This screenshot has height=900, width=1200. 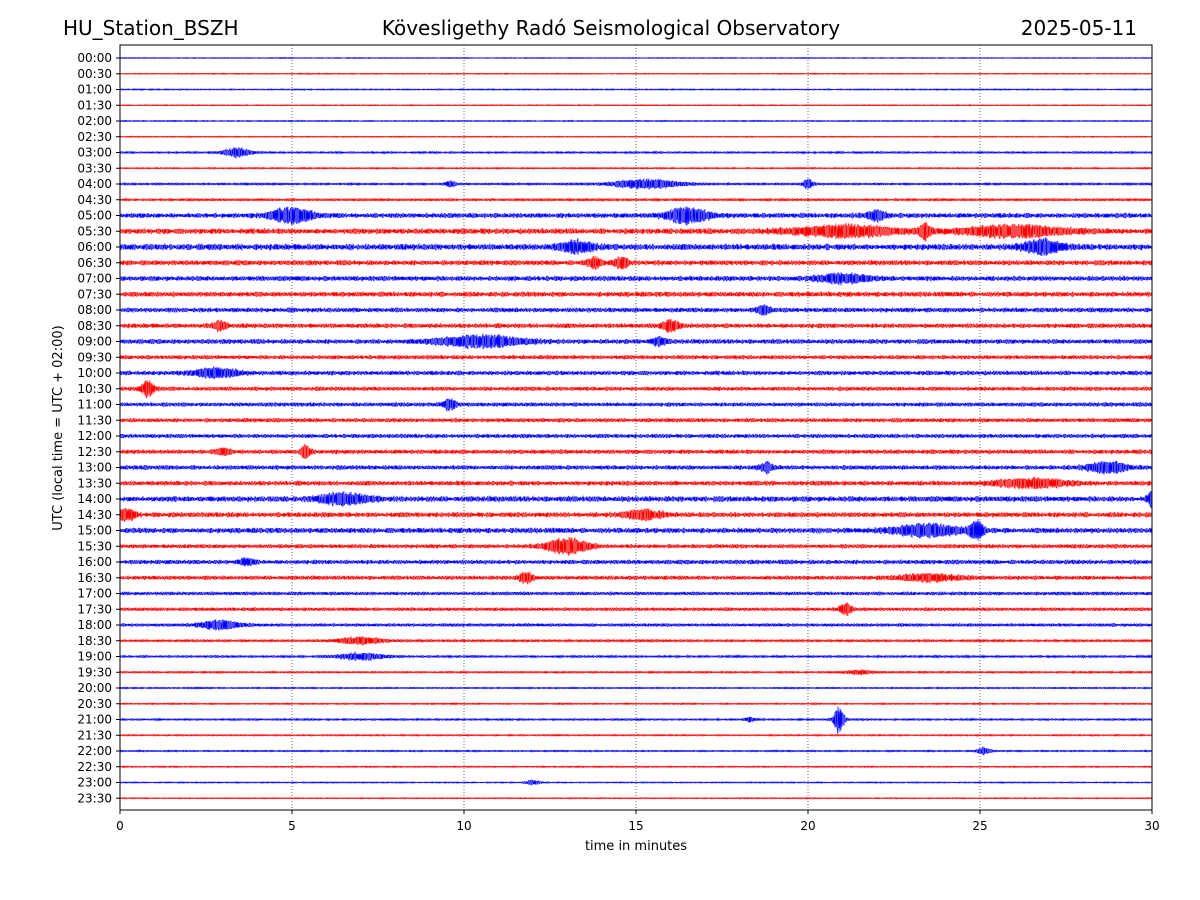 I want to click on y-tick-label: 09:00, so click(x=94, y=342).